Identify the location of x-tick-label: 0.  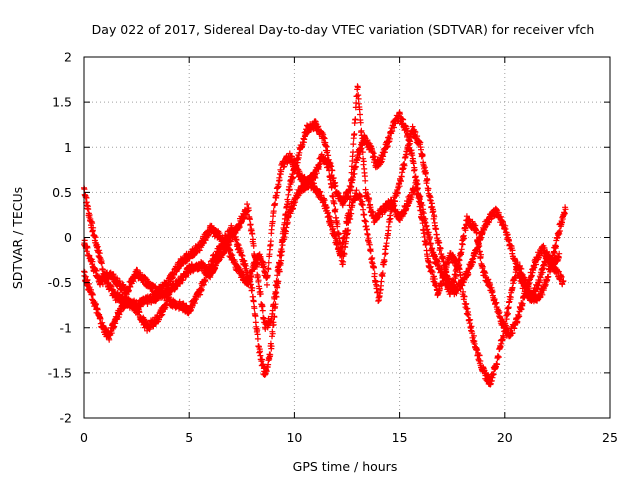
(84, 437).